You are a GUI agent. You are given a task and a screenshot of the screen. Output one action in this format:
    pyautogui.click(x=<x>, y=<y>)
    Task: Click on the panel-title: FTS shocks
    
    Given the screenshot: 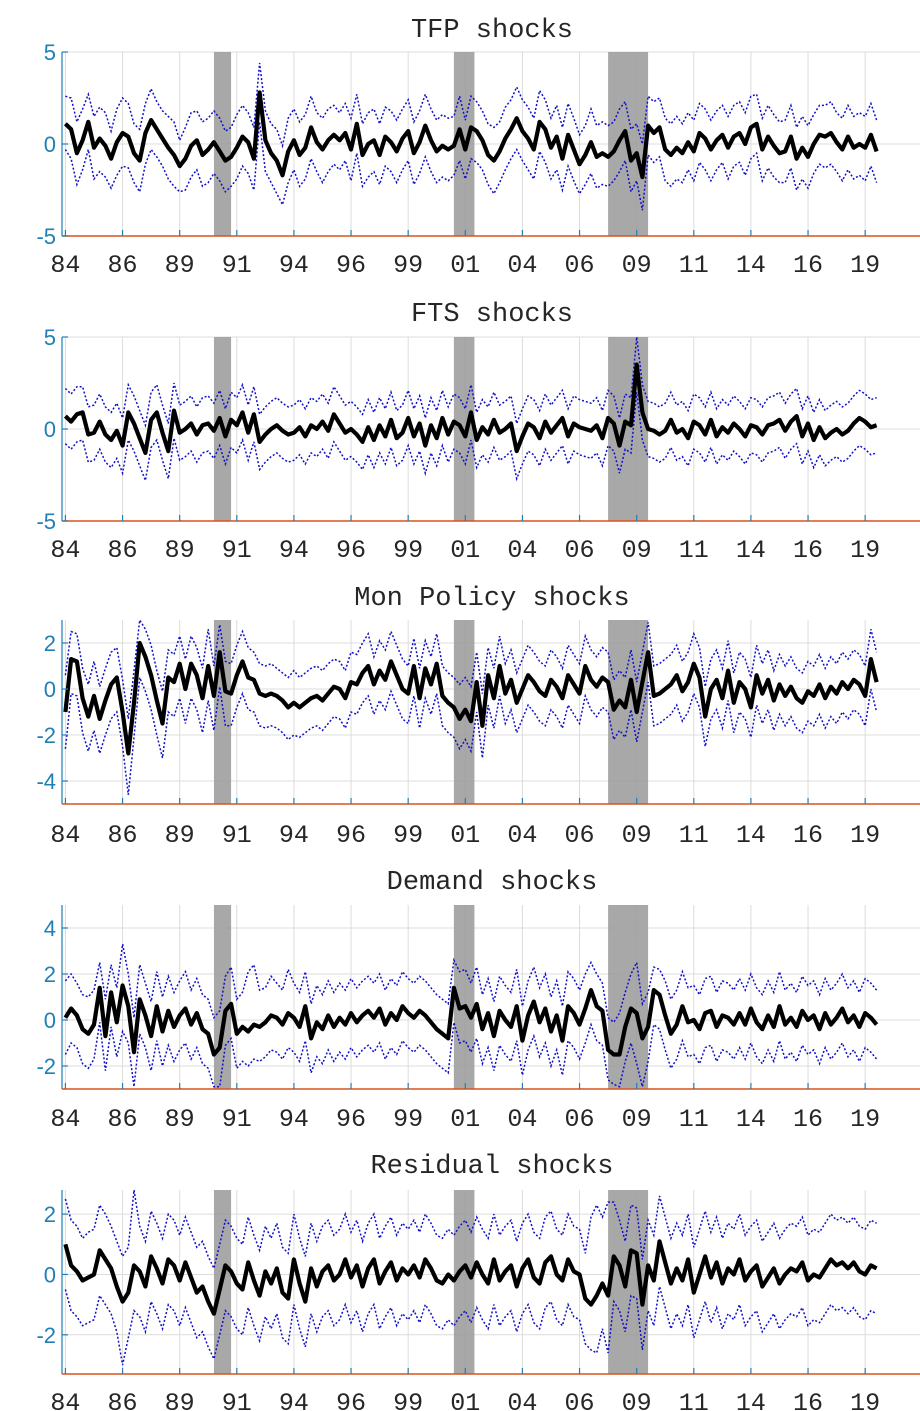 What is the action you would take?
    pyautogui.click(x=492, y=315)
    